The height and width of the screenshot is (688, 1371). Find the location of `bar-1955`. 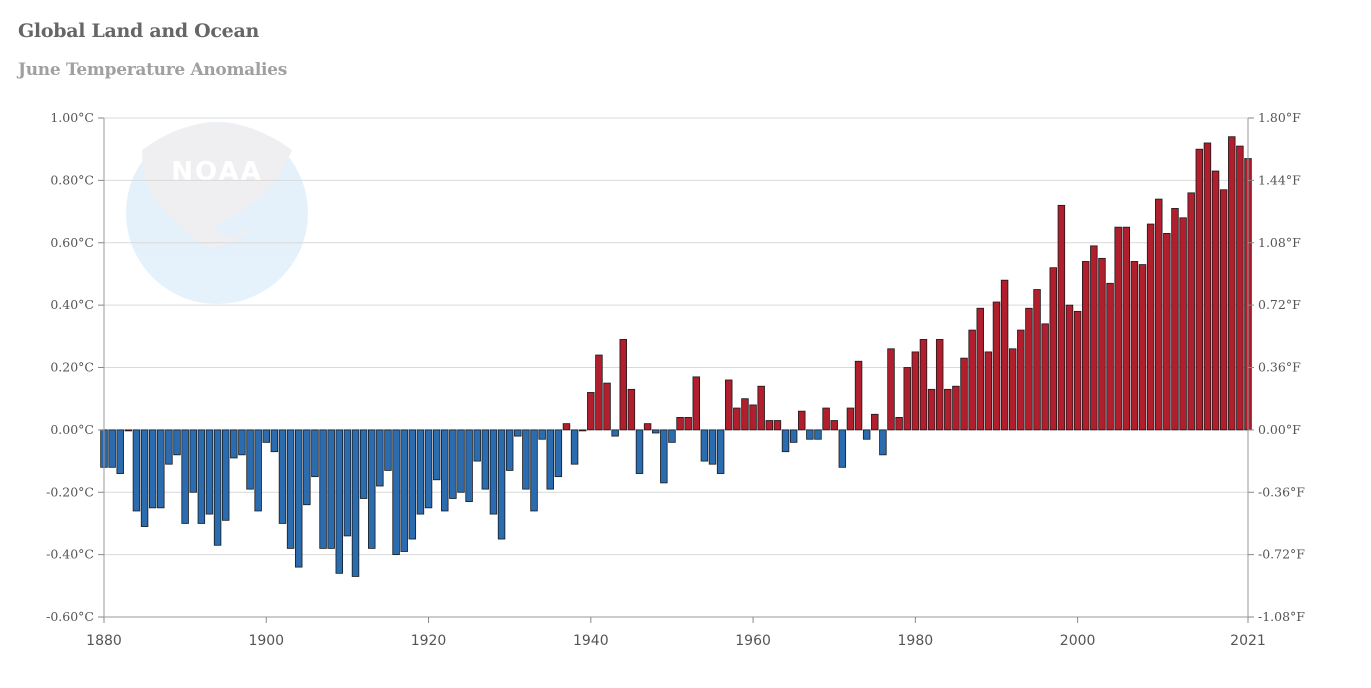

bar-1955 is located at coordinates (712, 447).